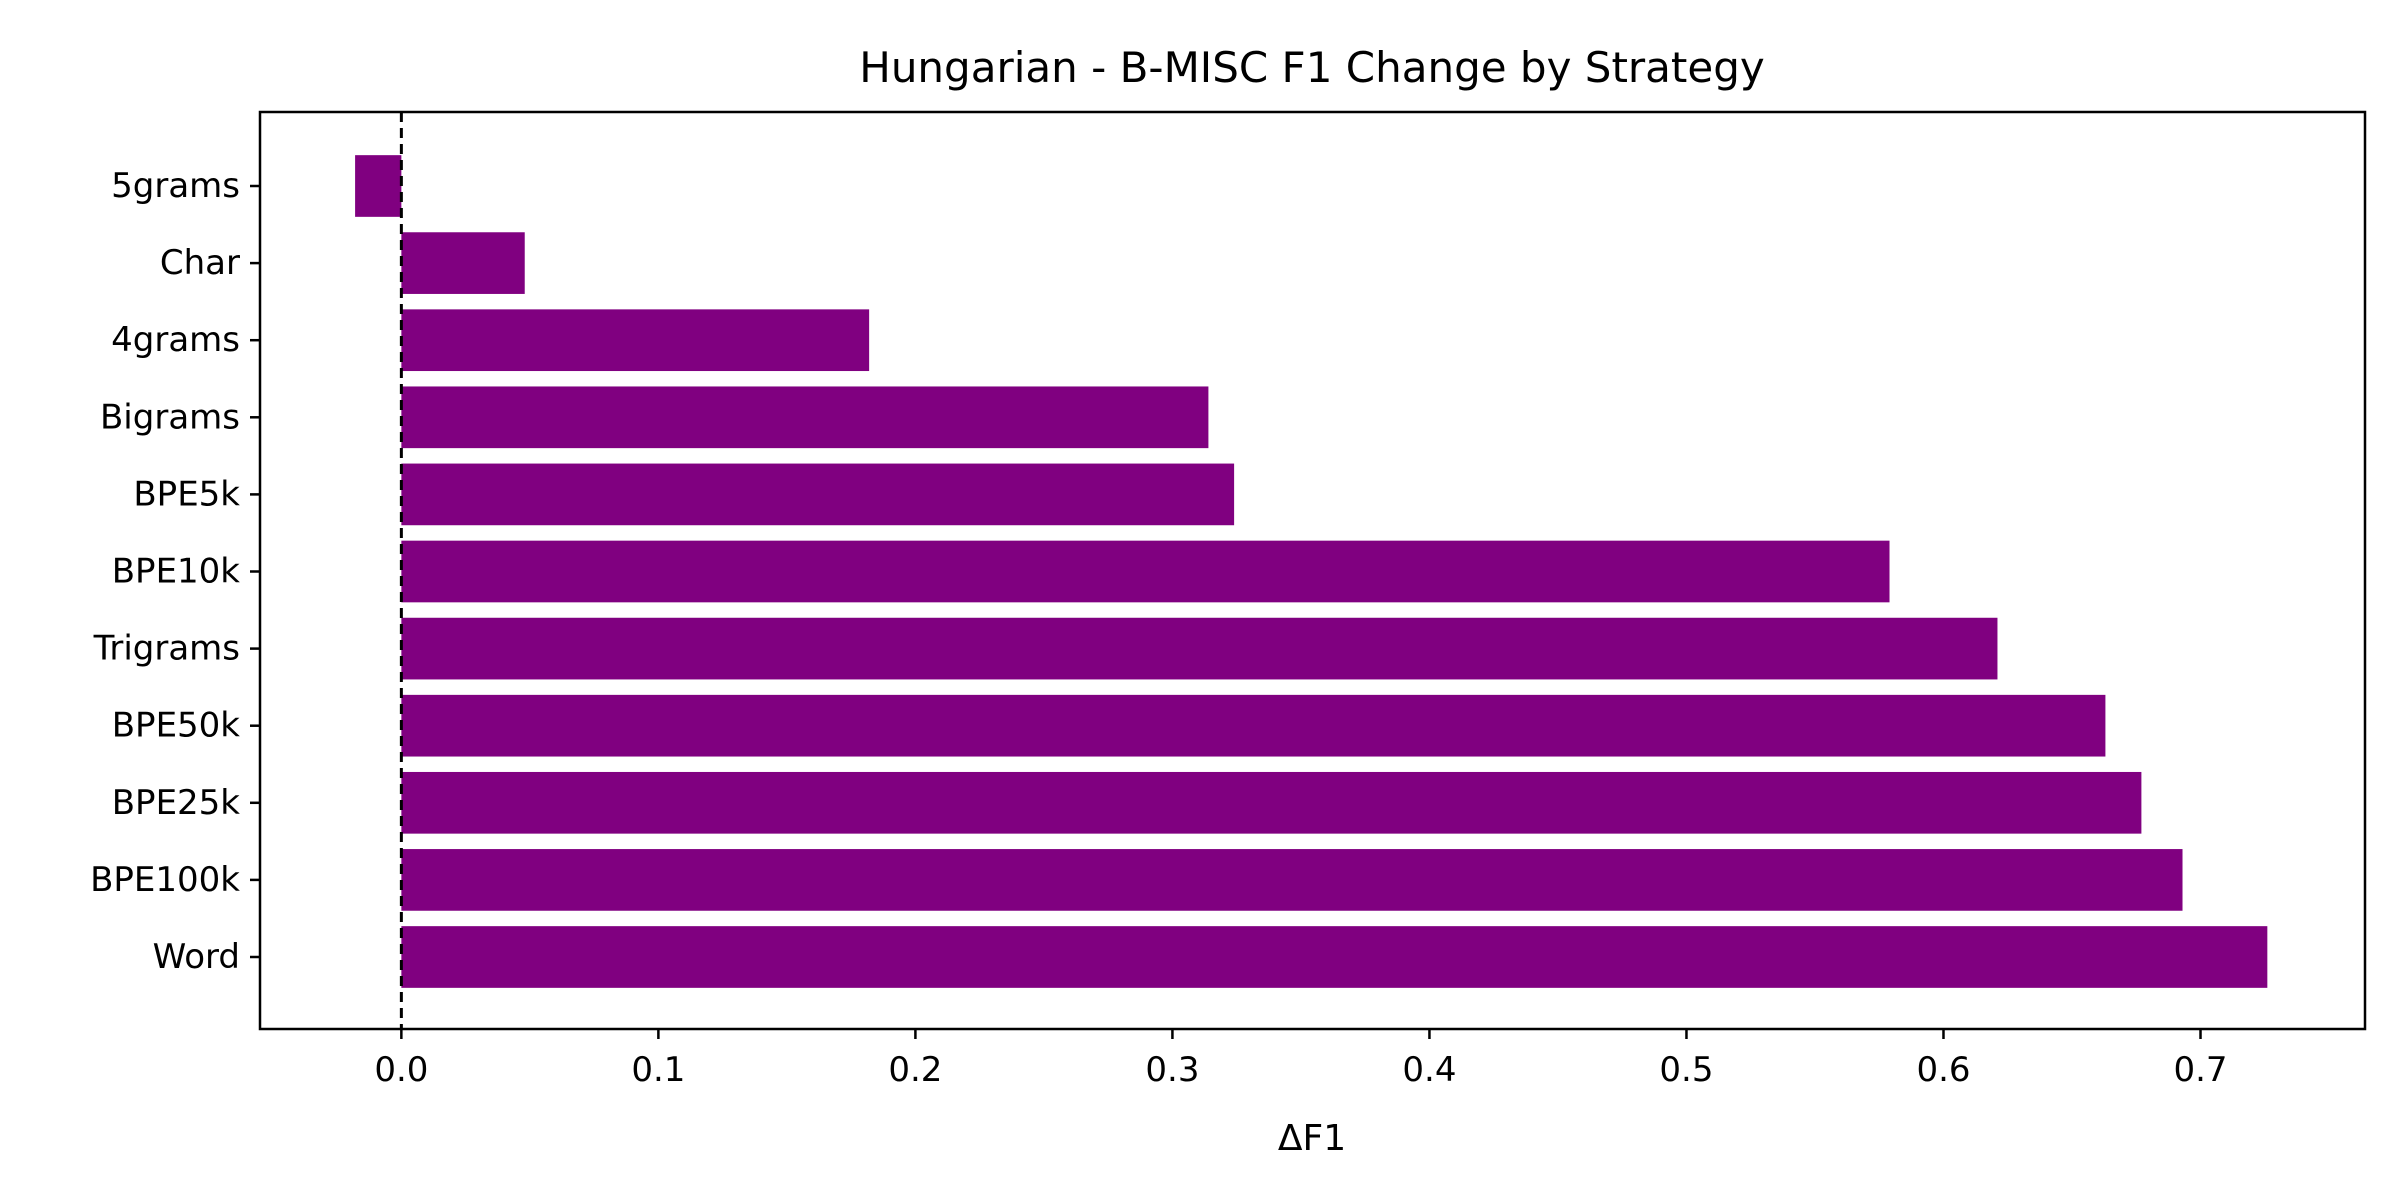 The image size is (2400, 1204). What do you see at coordinates (1334, 957) in the screenshot?
I see `bar-Word` at bounding box center [1334, 957].